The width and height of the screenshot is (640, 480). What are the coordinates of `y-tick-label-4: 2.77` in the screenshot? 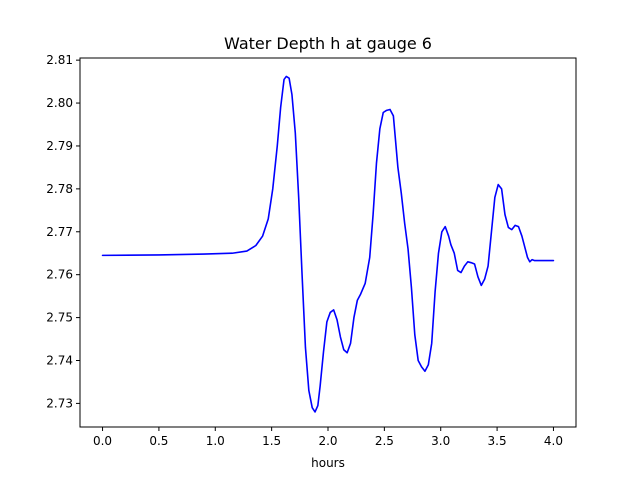 It's located at (59, 232).